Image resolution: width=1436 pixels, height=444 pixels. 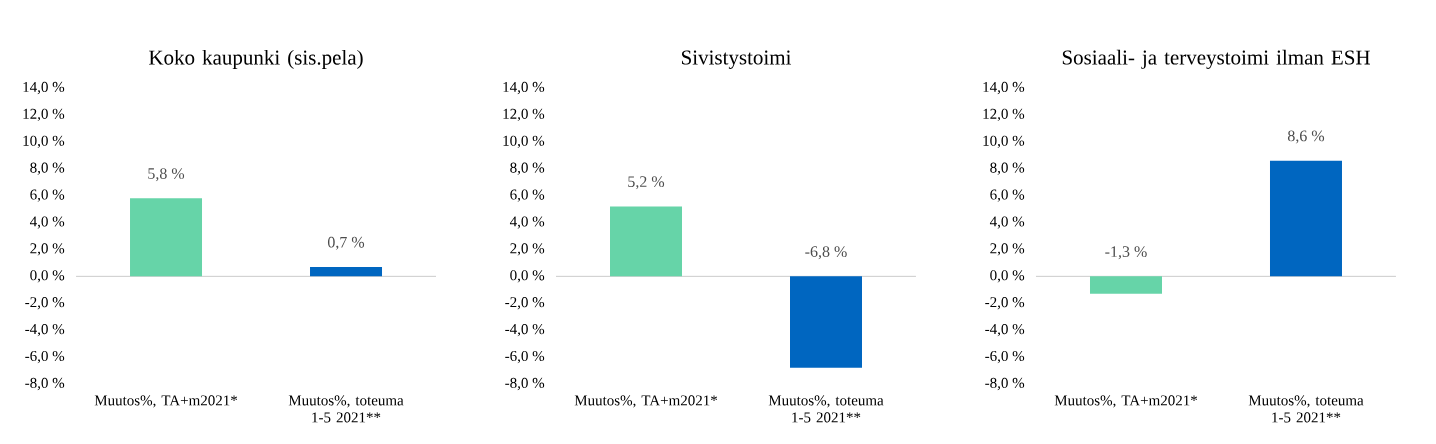 What do you see at coordinates (826, 253) in the screenshot?
I see `data-label: -6,8 %` at bounding box center [826, 253].